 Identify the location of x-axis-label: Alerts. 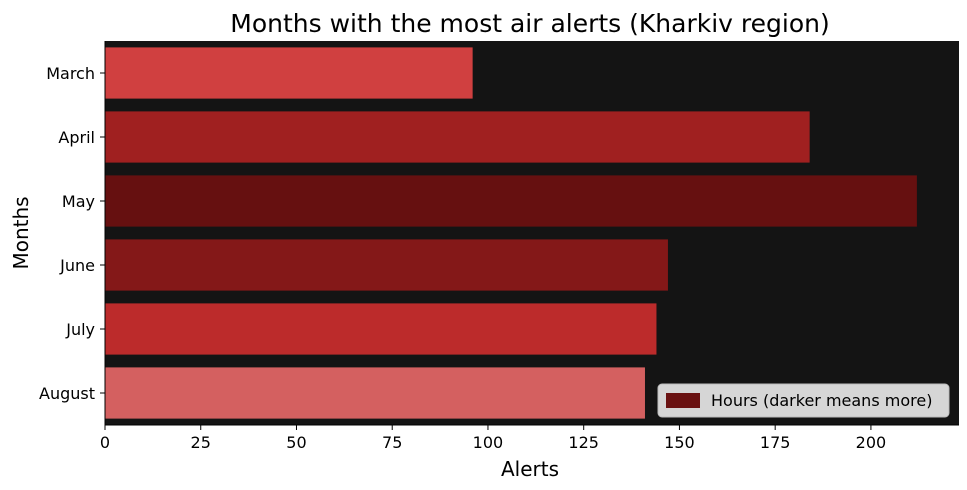
(530, 469).